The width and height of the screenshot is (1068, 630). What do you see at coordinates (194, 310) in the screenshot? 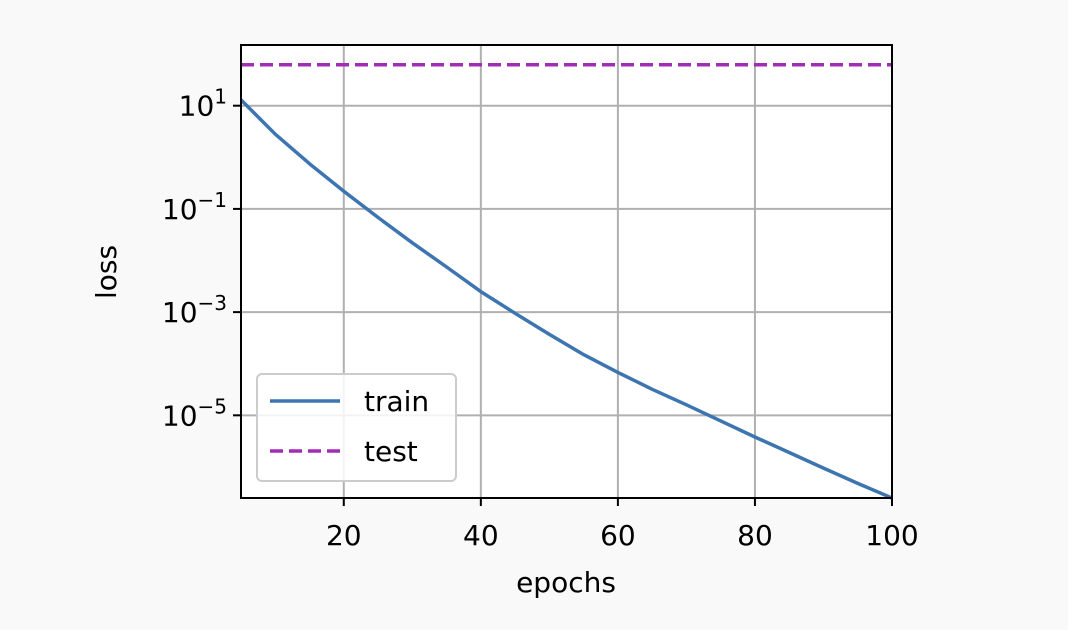
I see `y-tick-label: 10⁻³` at bounding box center [194, 310].